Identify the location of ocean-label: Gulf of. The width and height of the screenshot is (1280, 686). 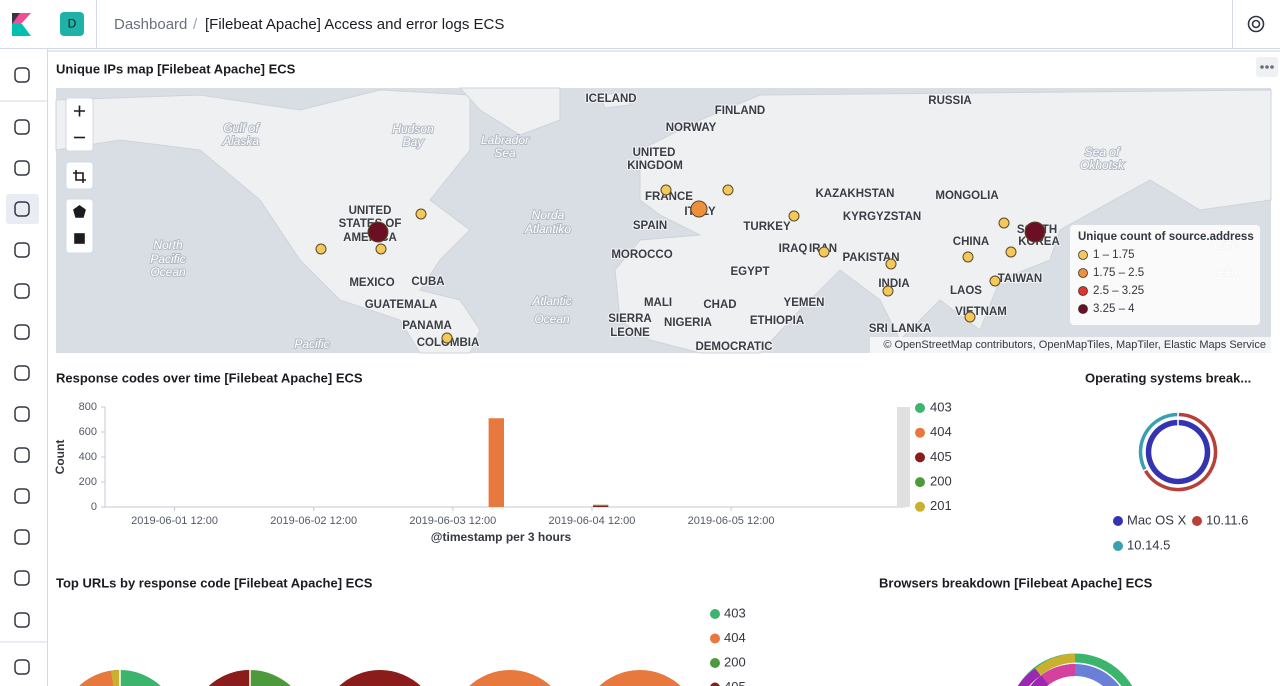
(241, 128).